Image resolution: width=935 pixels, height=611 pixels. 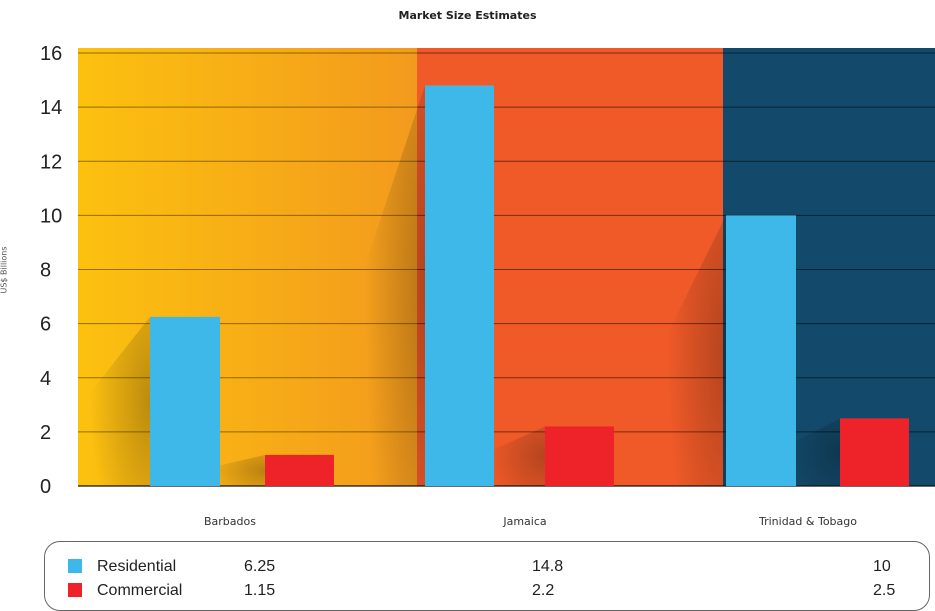 I want to click on y-tick-label: 12, so click(x=51, y=162).